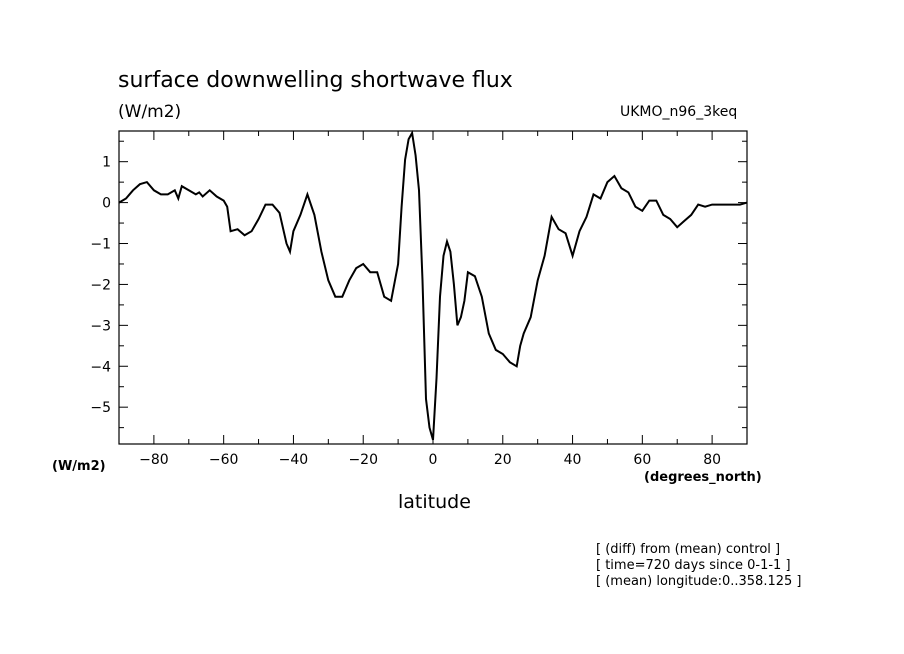  What do you see at coordinates (434, 502) in the screenshot?
I see `x-axis-label: latitude` at bounding box center [434, 502].